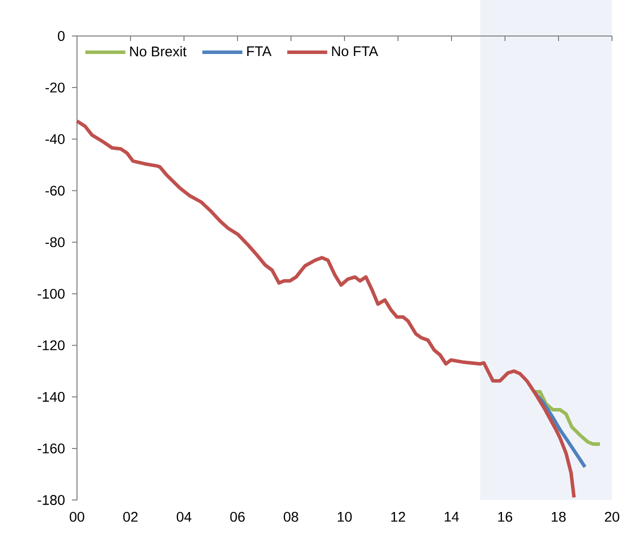 The width and height of the screenshot is (627, 536). Describe the element at coordinates (184, 517) in the screenshot. I see `x-tick-label: 04` at that location.